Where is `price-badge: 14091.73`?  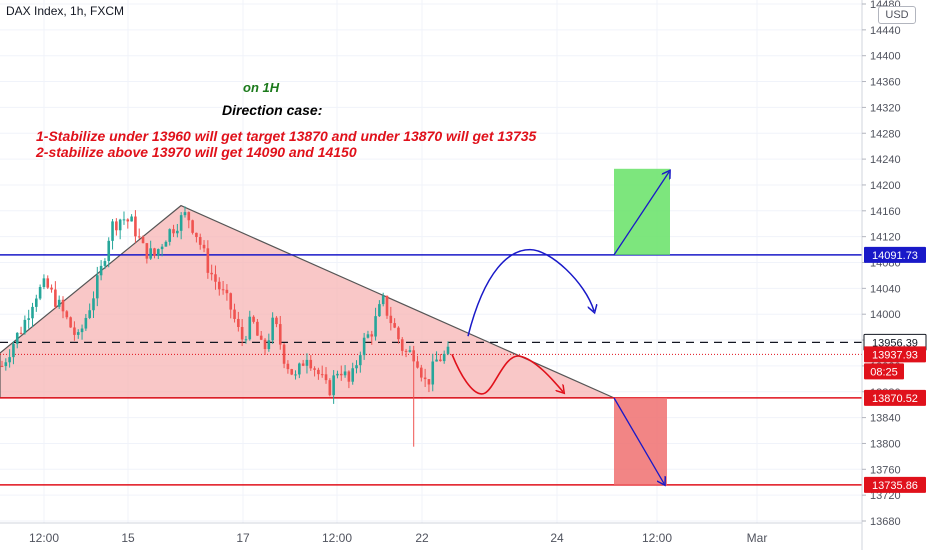
price-badge: 14091.73 is located at coordinates (895, 254).